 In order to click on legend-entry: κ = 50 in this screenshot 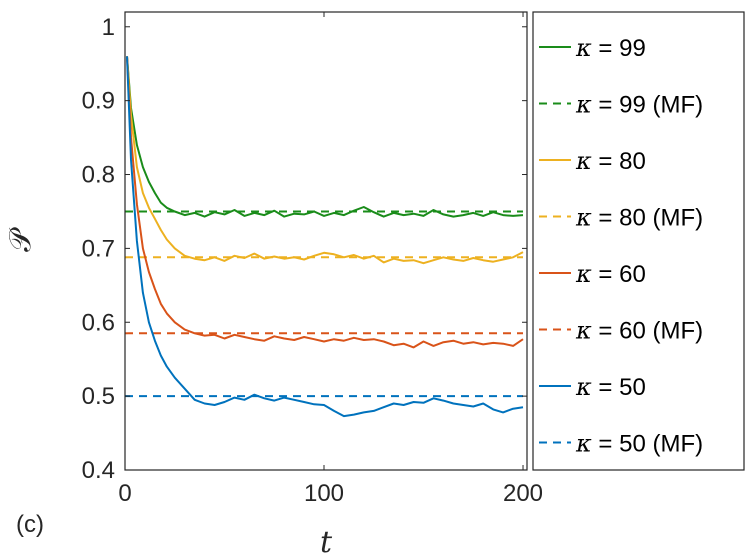, I will do `click(610, 387)`.